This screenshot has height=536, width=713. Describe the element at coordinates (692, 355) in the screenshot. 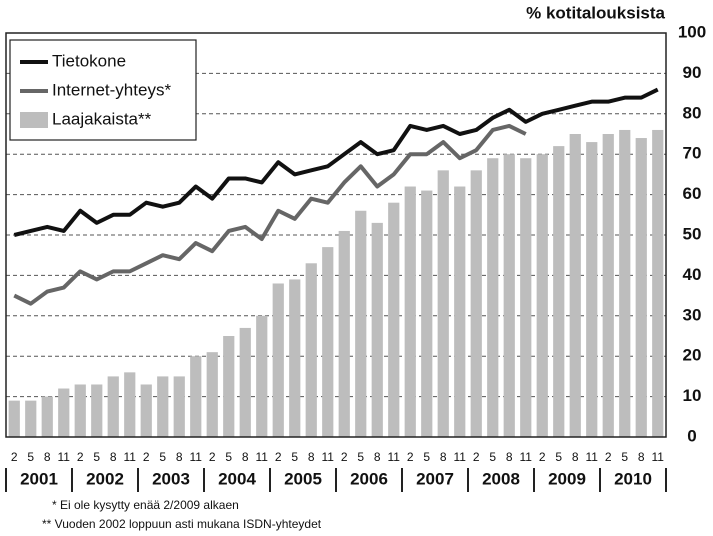

I see `y-tick-label: 20` at that location.